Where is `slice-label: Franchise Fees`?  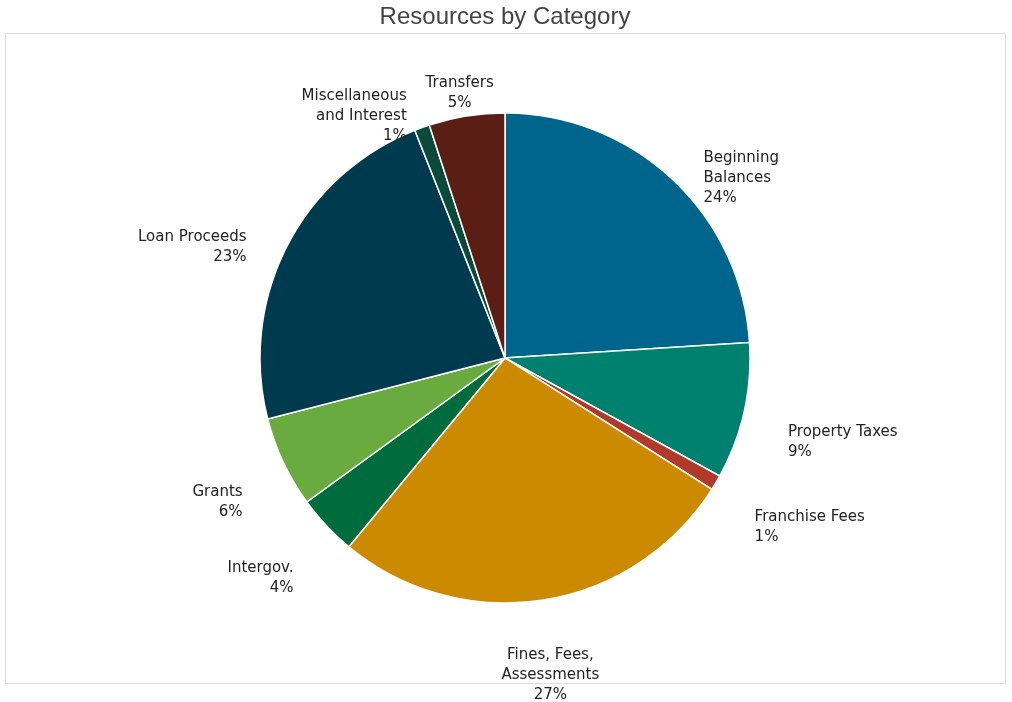 slice-label: Franchise Fees is located at coordinates (810, 515).